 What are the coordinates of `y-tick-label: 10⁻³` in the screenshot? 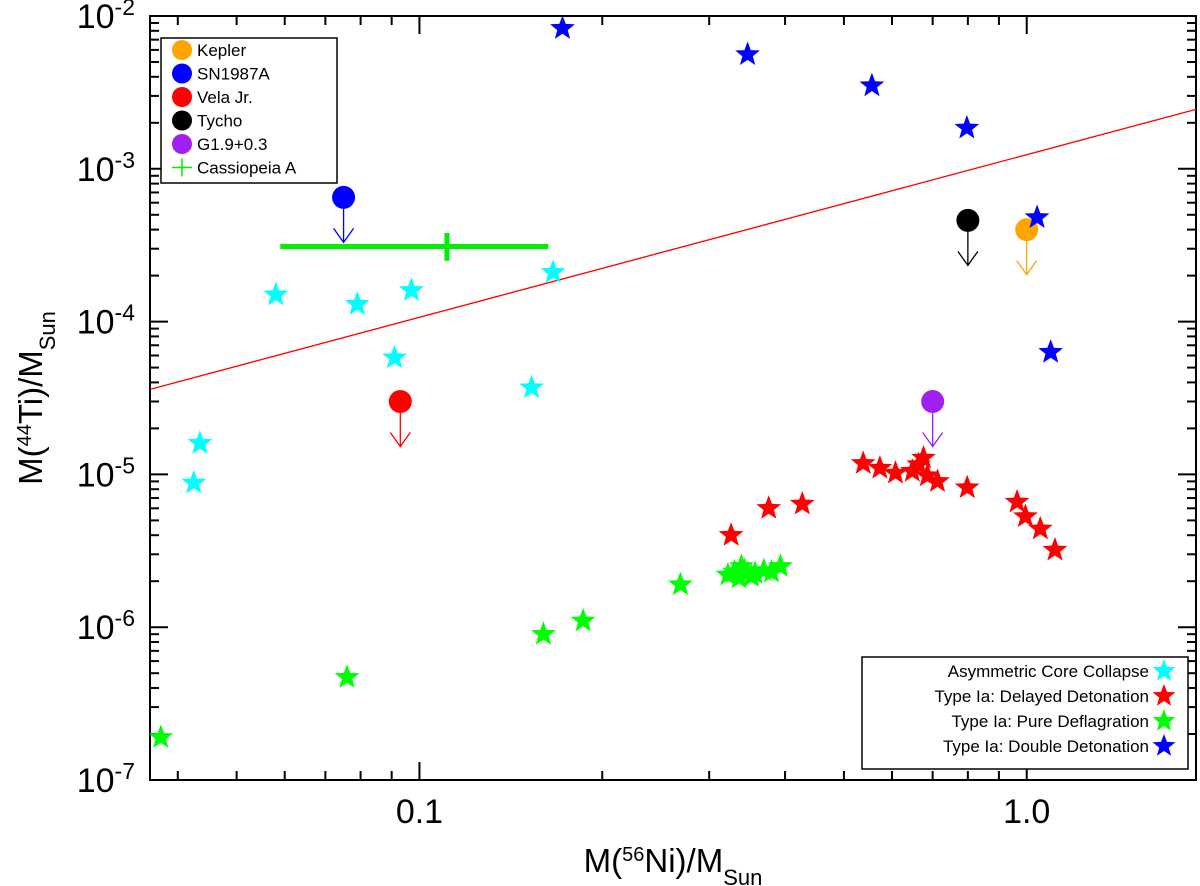 It's located at (106, 168).